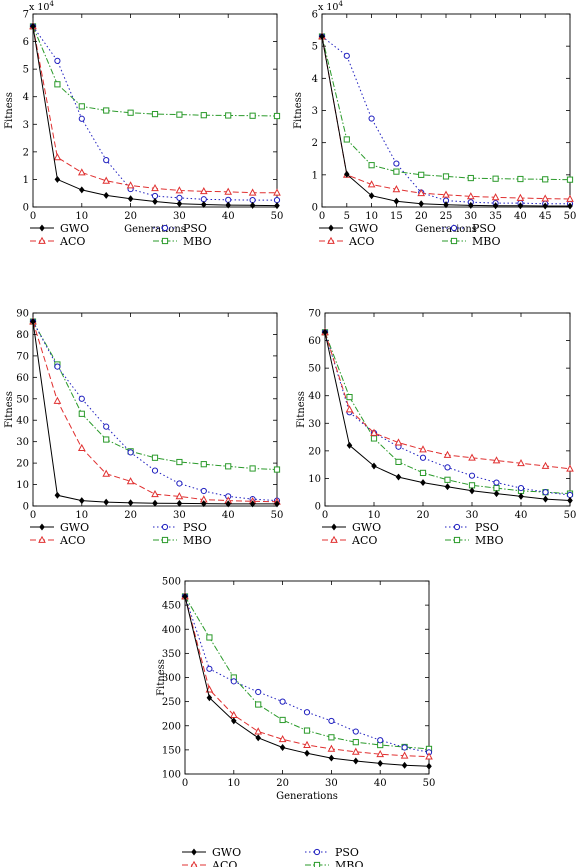 The width and height of the screenshot is (580, 867). I want to click on series-mbo, so click(447, 413).